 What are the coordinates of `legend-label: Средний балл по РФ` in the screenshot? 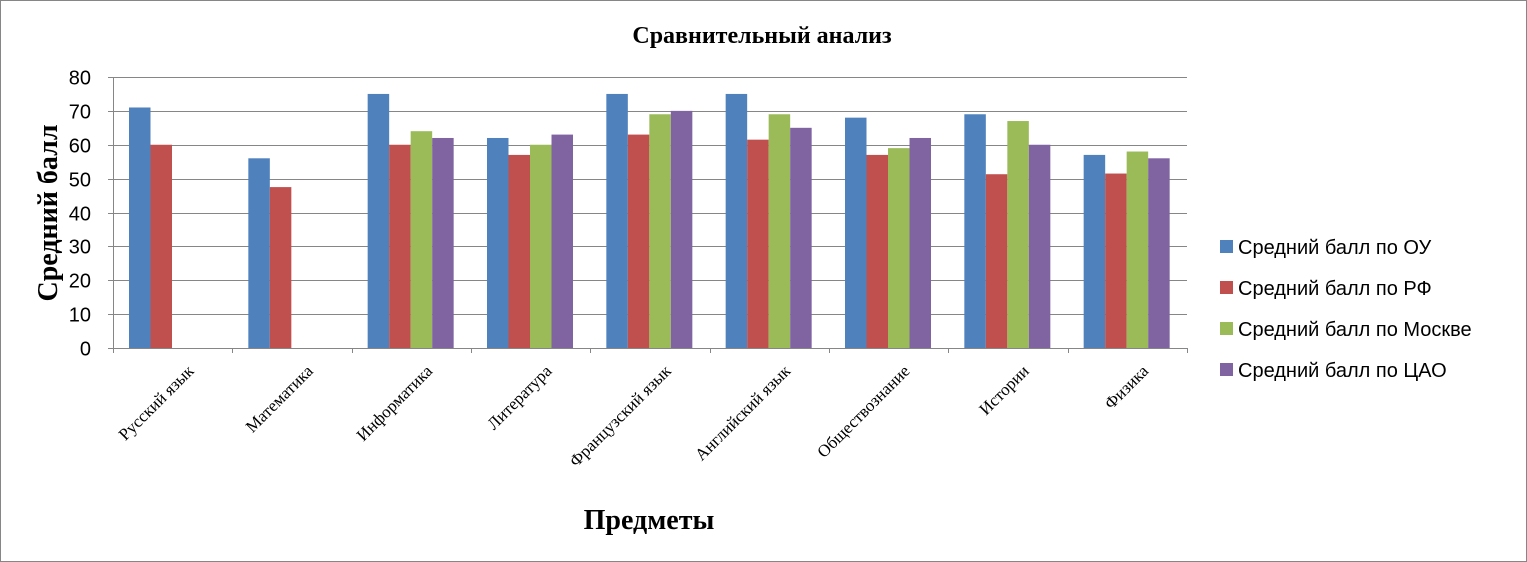 It's located at (1335, 289).